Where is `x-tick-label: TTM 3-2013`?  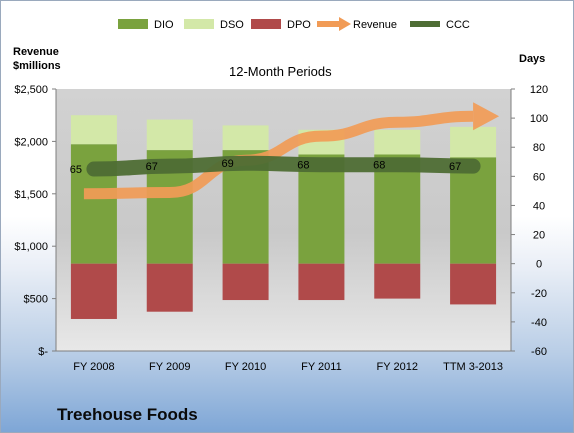 x-tick-label: TTM 3-2013 is located at coordinates (473, 367).